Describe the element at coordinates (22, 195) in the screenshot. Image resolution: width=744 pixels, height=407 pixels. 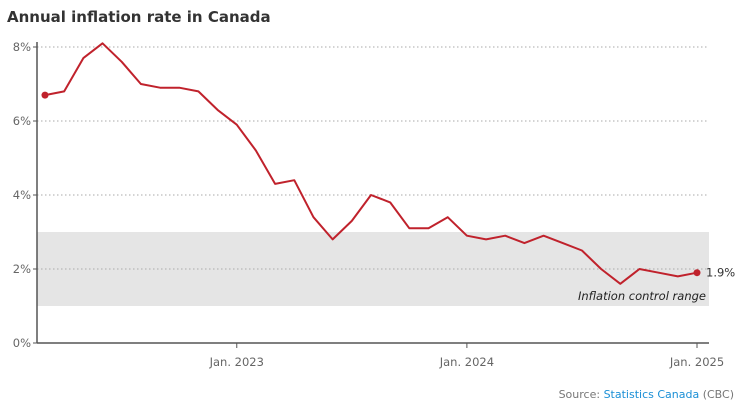
I see `y-tick-label: 4%` at that location.